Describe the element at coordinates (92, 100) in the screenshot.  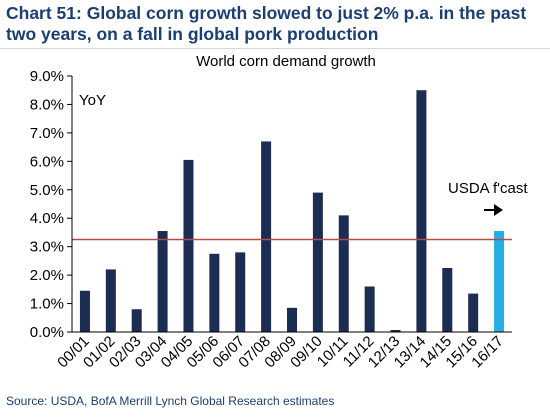
I see `unit-label: YoY` at that location.